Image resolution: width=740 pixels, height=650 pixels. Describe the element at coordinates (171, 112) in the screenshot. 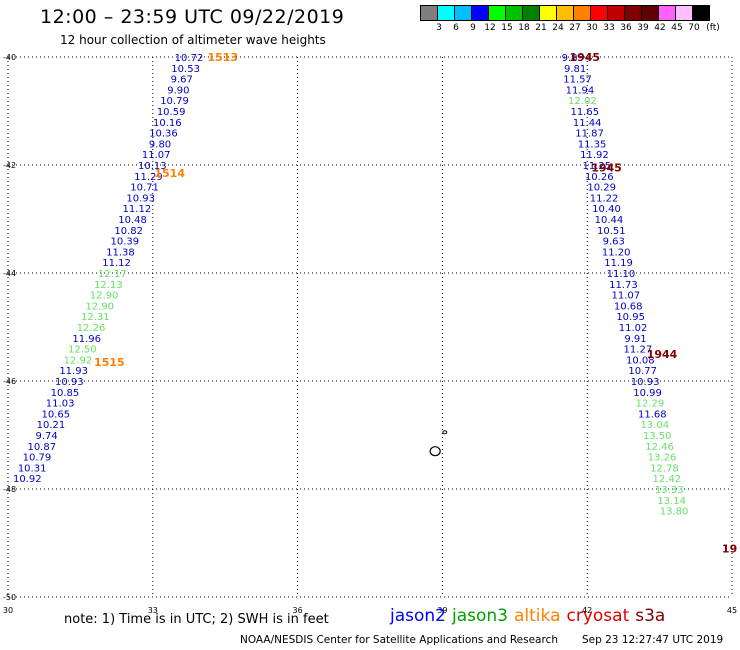

I see `wave-height-value: 10.59` at that location.